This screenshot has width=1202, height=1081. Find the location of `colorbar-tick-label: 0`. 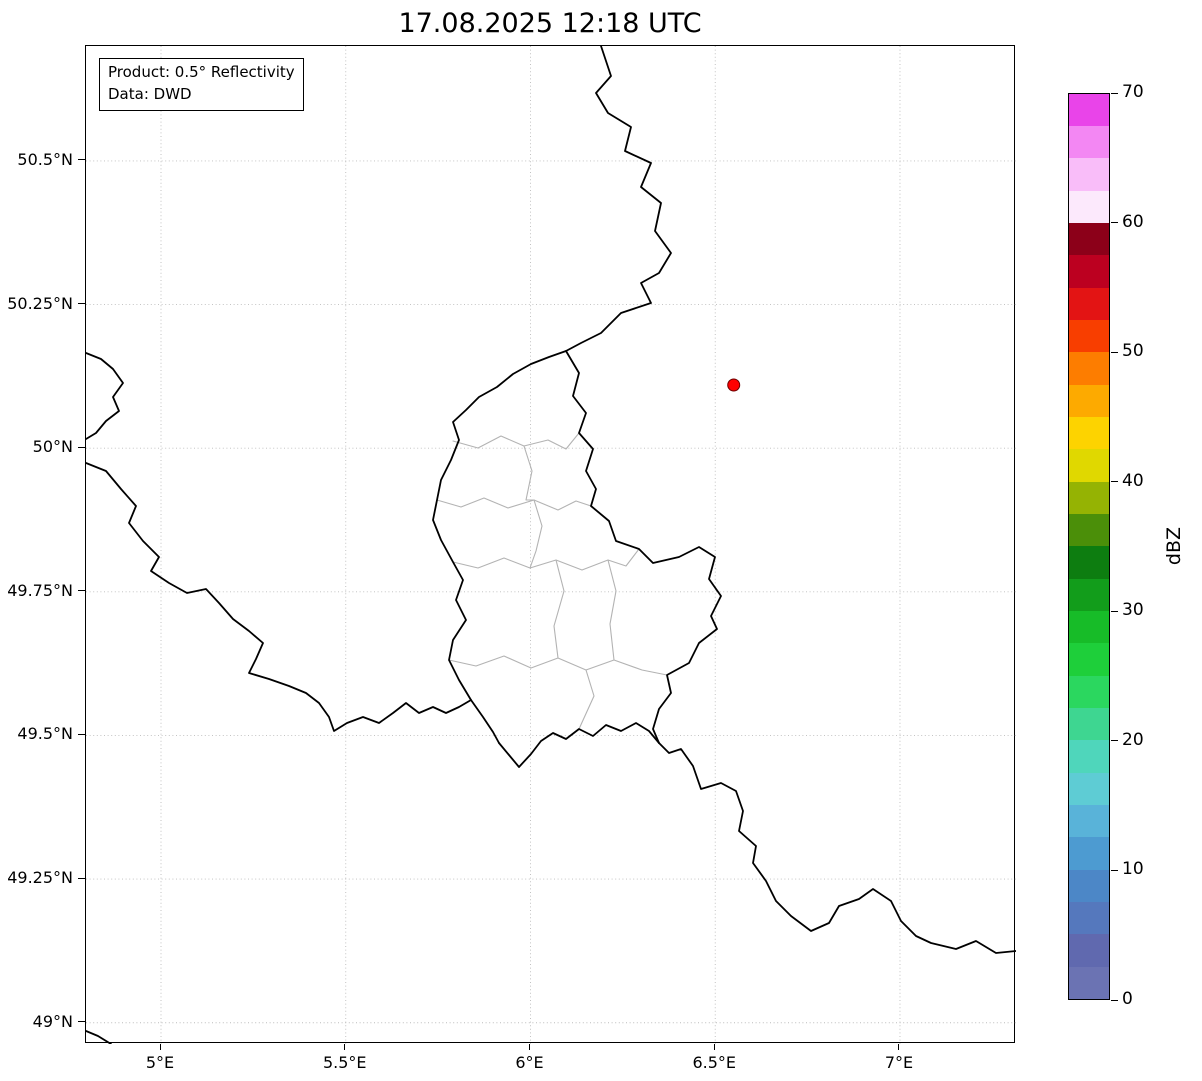

colorbar-tick-label: 0 is located at coordinates (1127, 999).